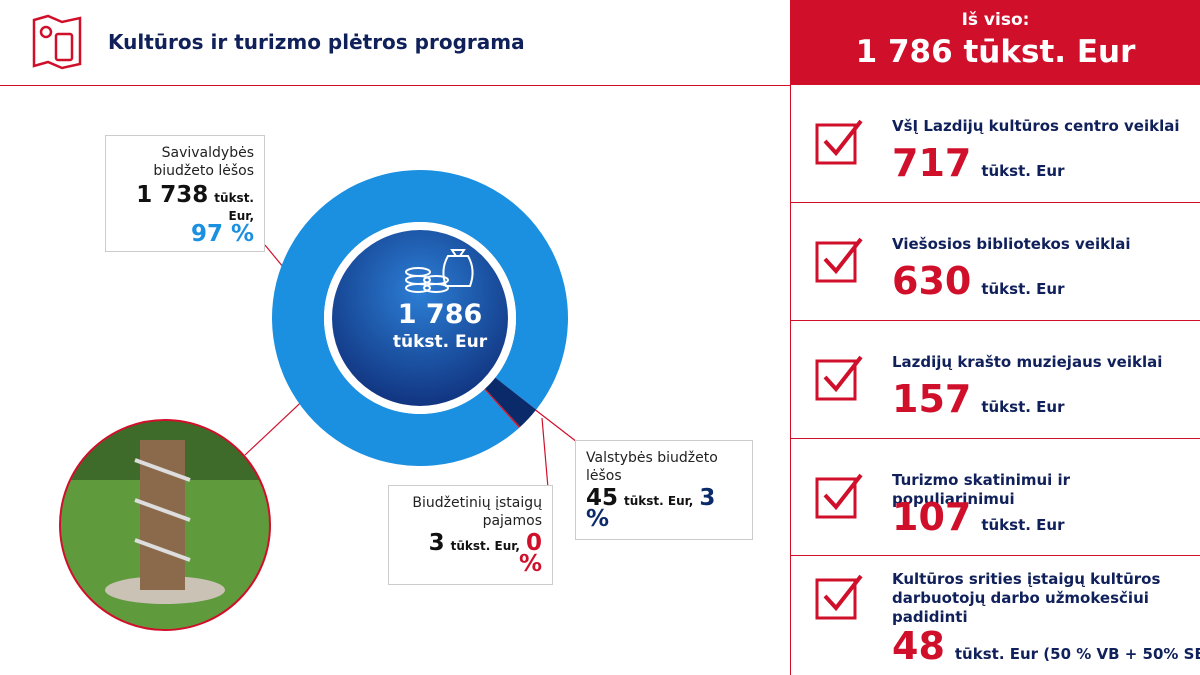 This screenshot has height=675, width=1200. What do you see at coordinates (440, 342) in the screenshot?
I see `center-unit: tūkst. Eur` at bounding box center [440, 342].